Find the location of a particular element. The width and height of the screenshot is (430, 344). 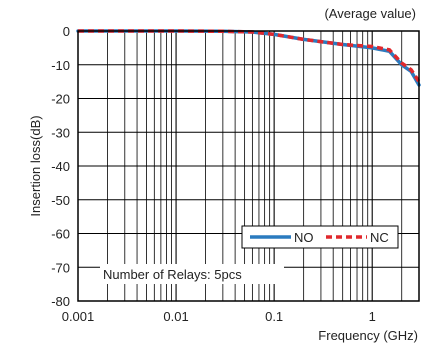

y-tick-label: -70 is located at coordinates (60, 267).